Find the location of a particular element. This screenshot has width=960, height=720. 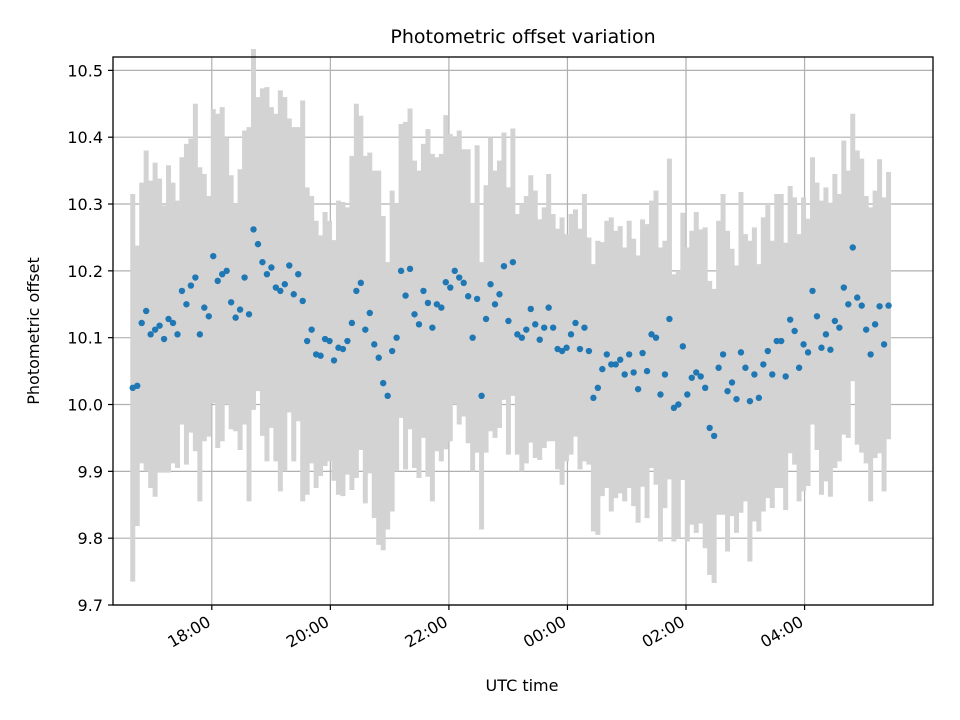

x-axis-label: UTC time is located at coordinates (522, 685).